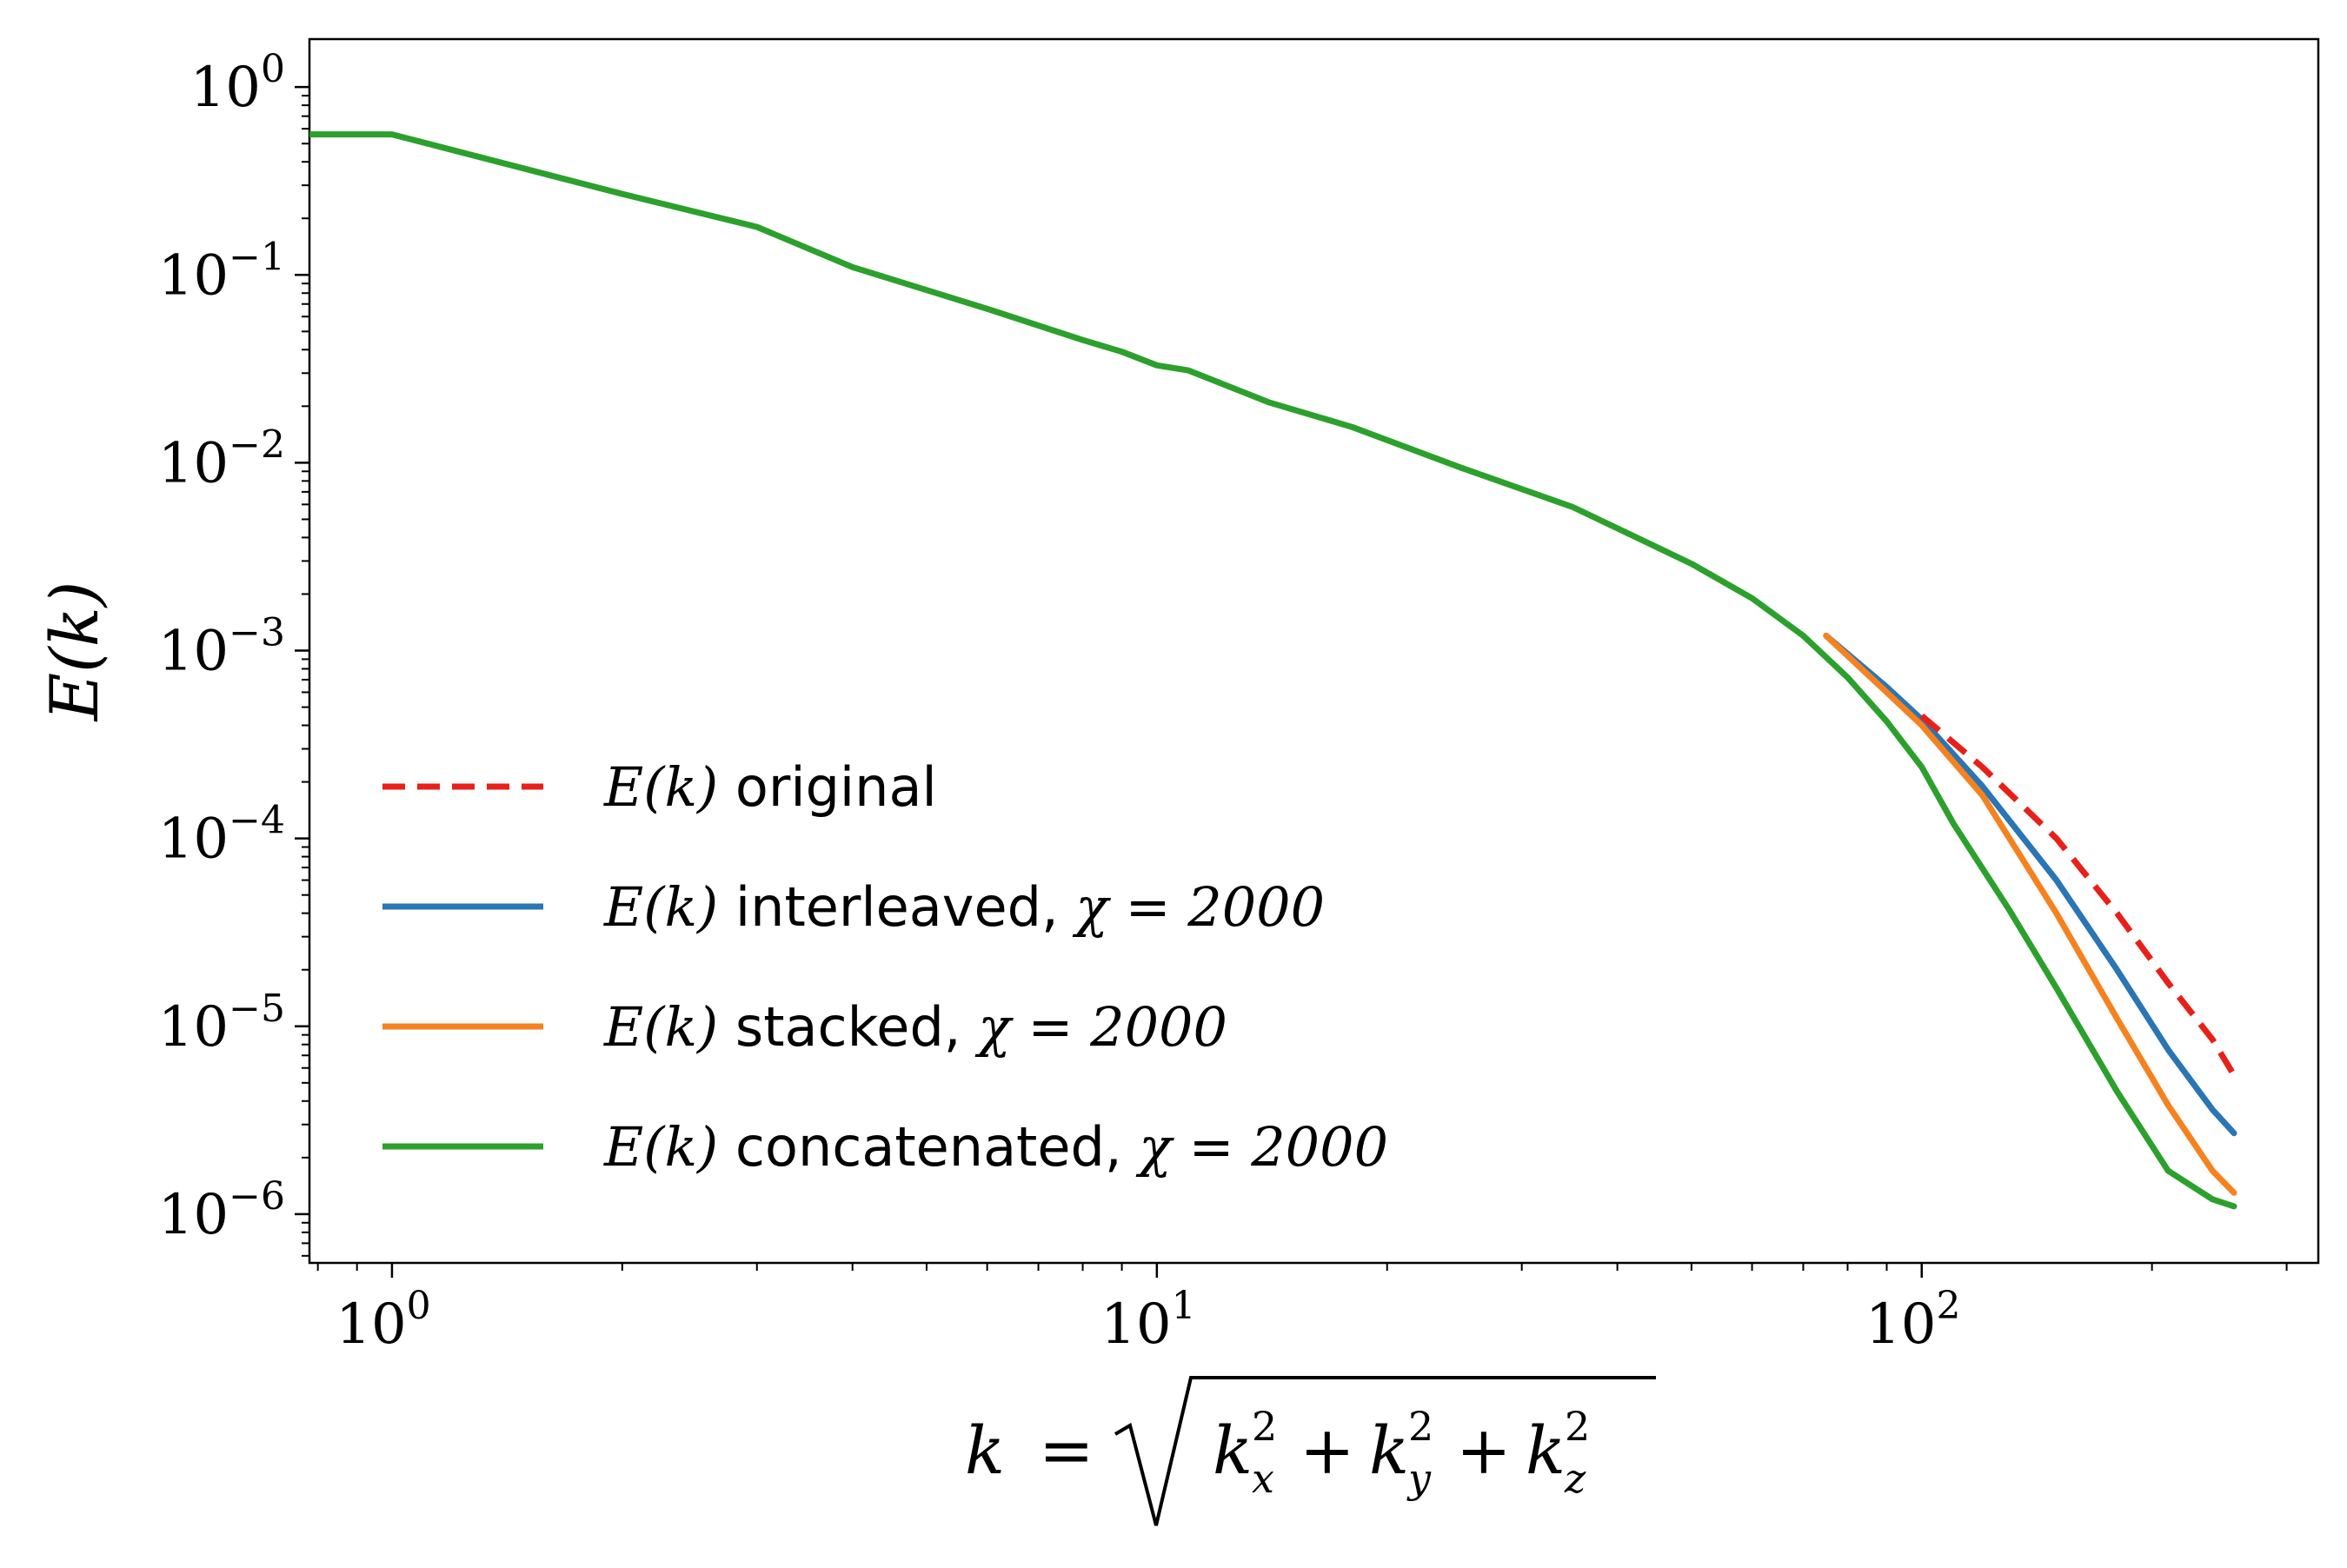 The height and width of the screenshot is (1568, 2347). I want to click on y-tick-label: 10⁻⁶, so click(221, 1210).